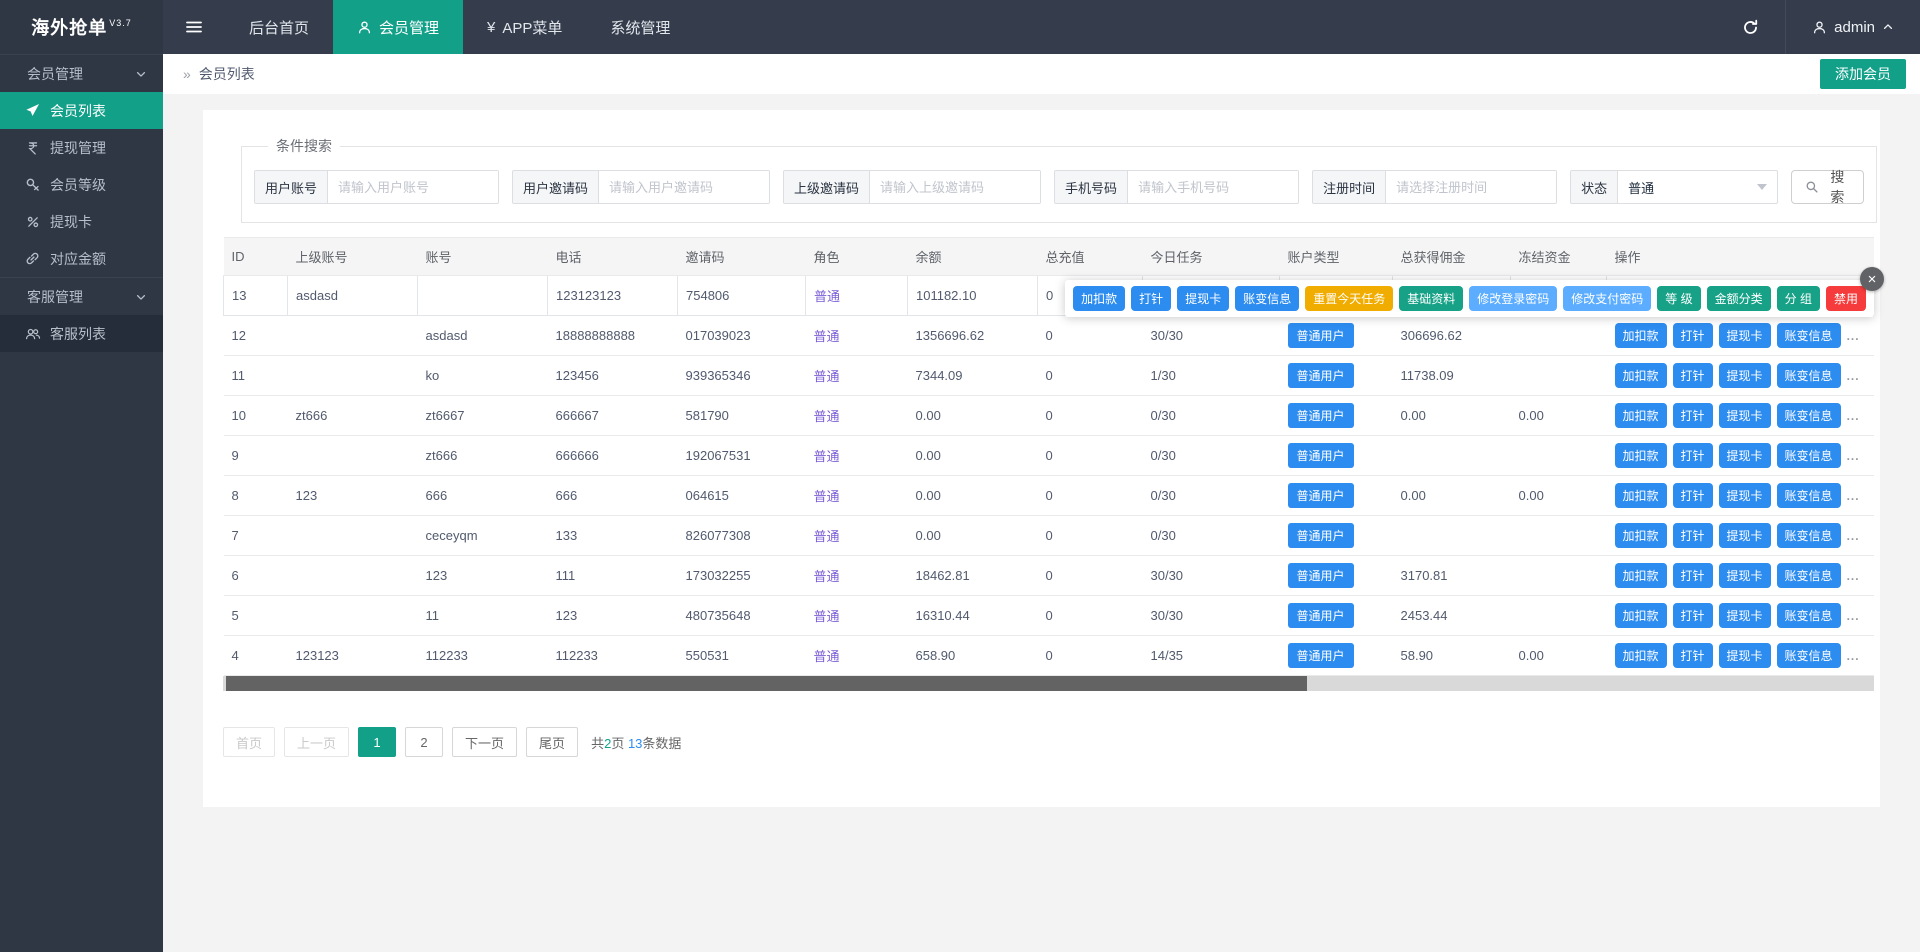 This screenshot has height=952, width=1920. What do you see at coordinates (1151, 298) in the screenshot?
I see `popup-action-button: 打针` at bounding box center [1151, 298].